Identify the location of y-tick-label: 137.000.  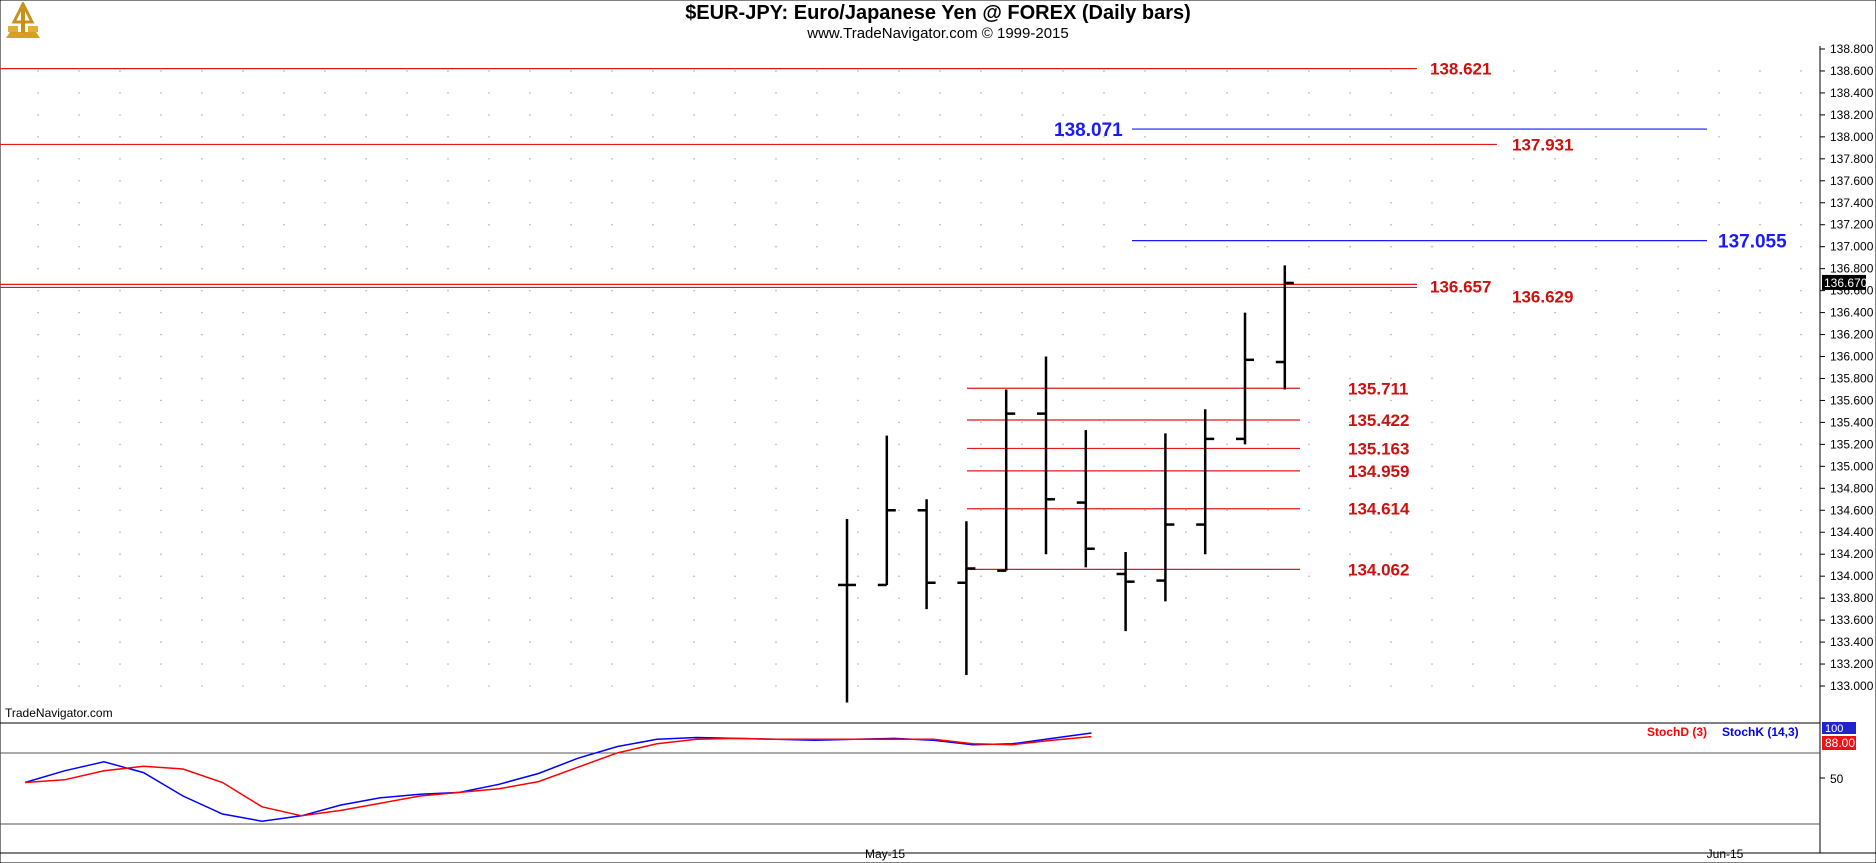
(1852, 247).